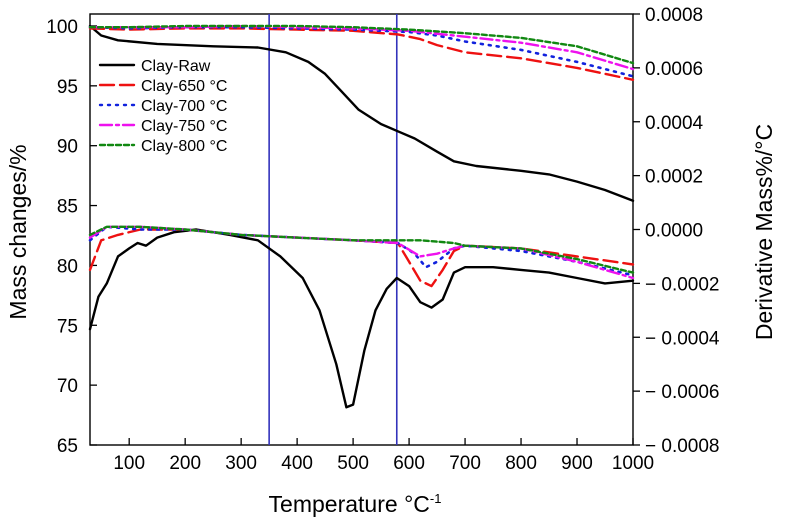 The width and height of the screenshot is (788, 531). I want to click on x-axis-title: Temperature °C-1, so click(355, 504).